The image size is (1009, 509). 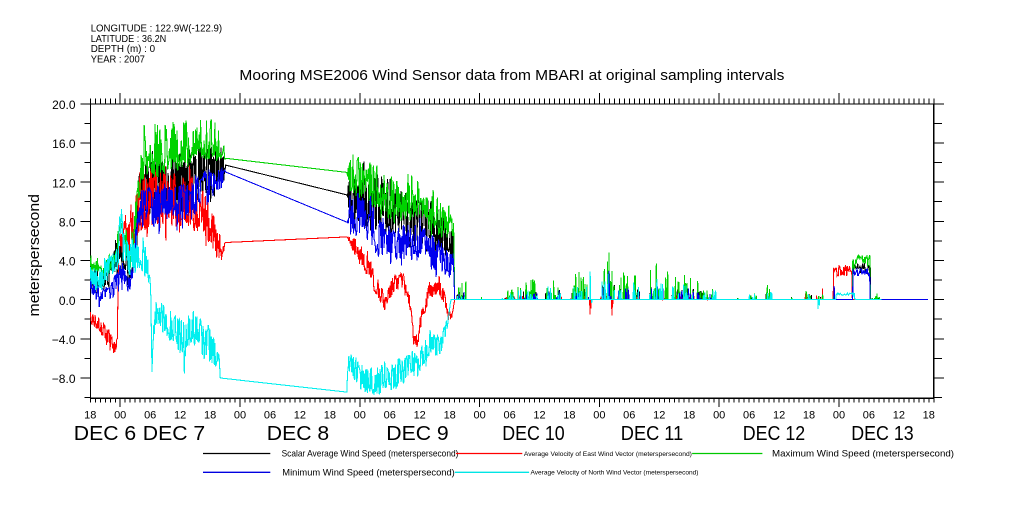 I want to click on svg-text: DEC 6, so click(x=105, y=434).